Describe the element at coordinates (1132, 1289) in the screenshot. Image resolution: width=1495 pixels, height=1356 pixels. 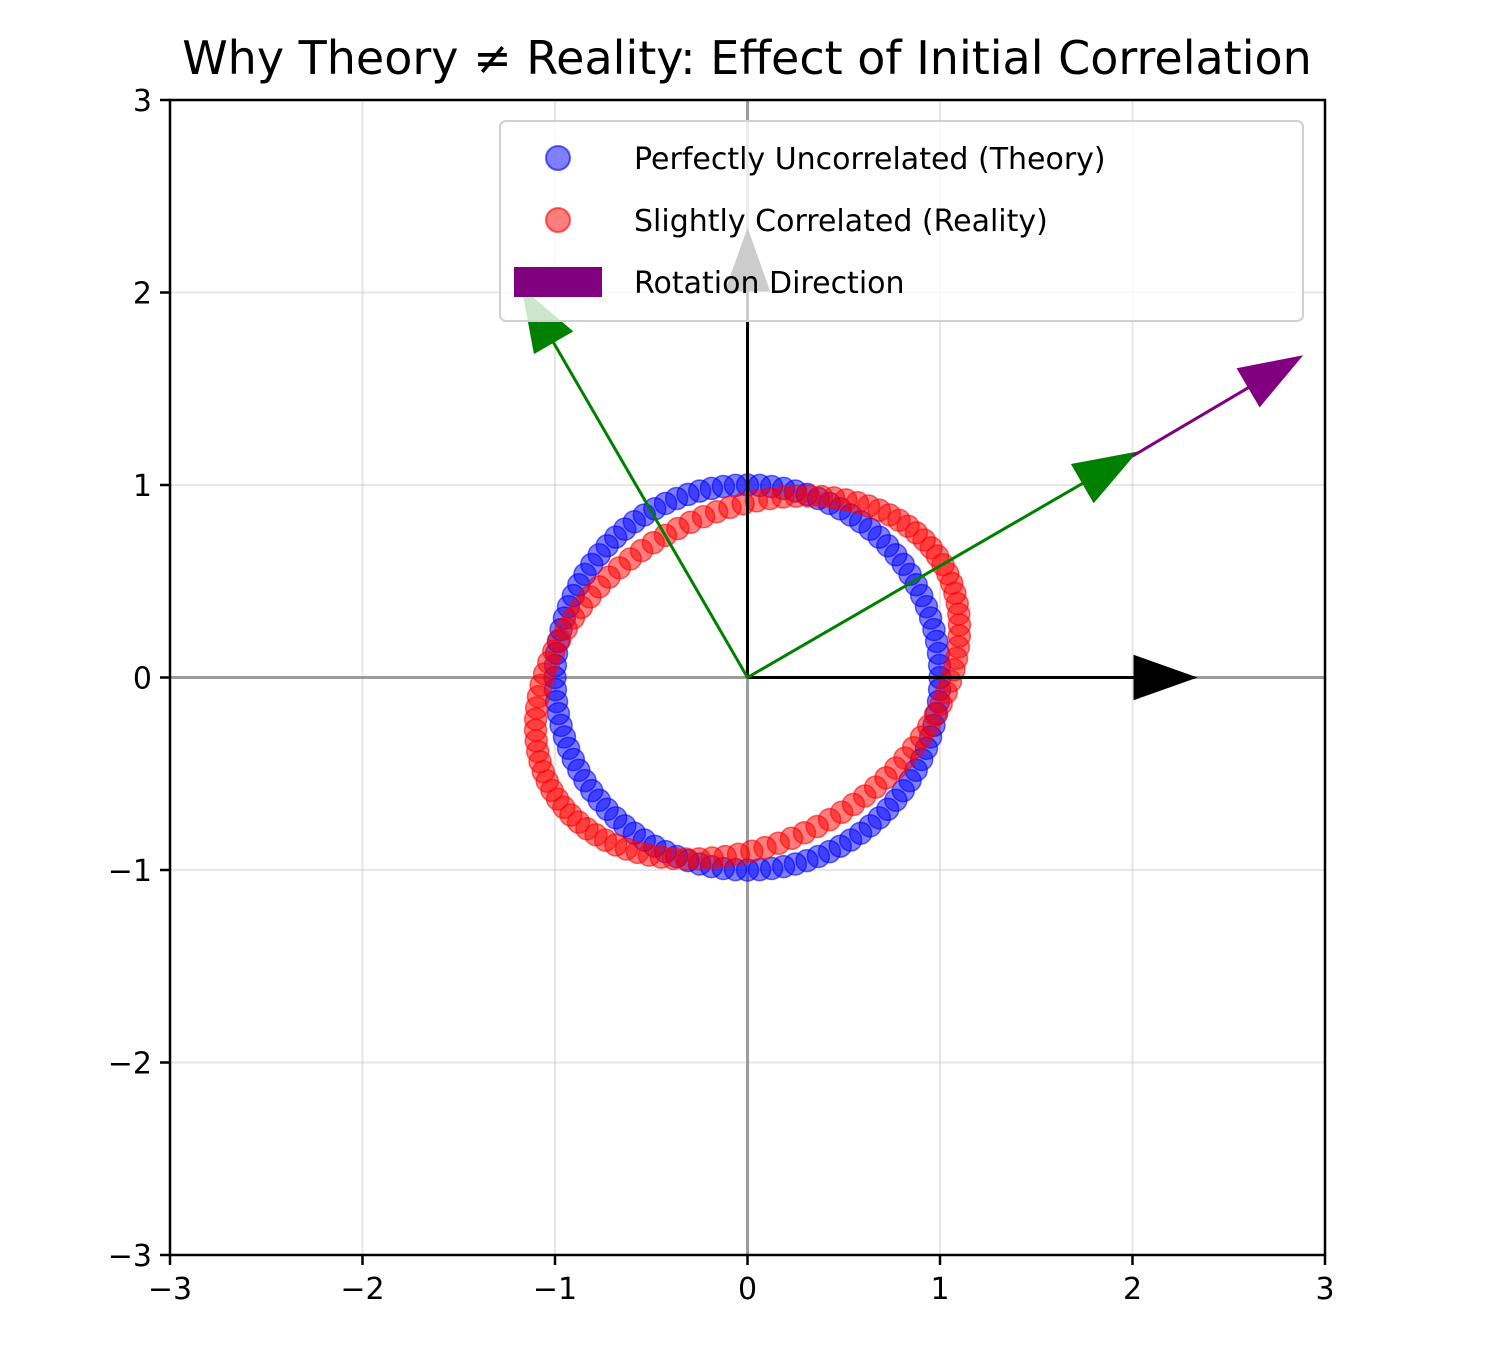
I see `x-tick-label: 2` at that location.